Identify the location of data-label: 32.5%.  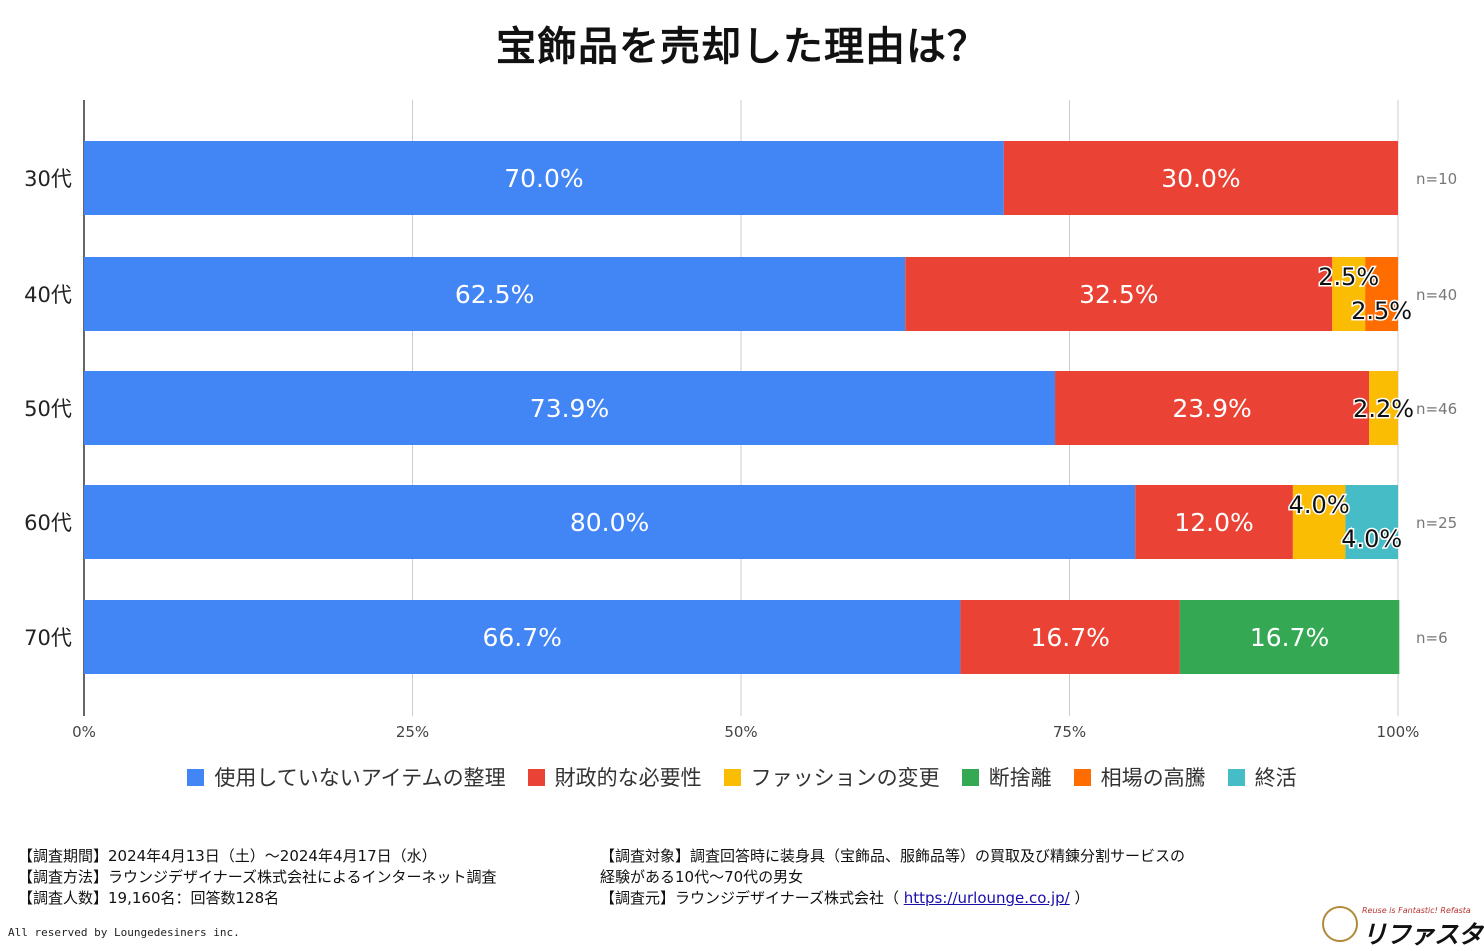
(1118, 294).